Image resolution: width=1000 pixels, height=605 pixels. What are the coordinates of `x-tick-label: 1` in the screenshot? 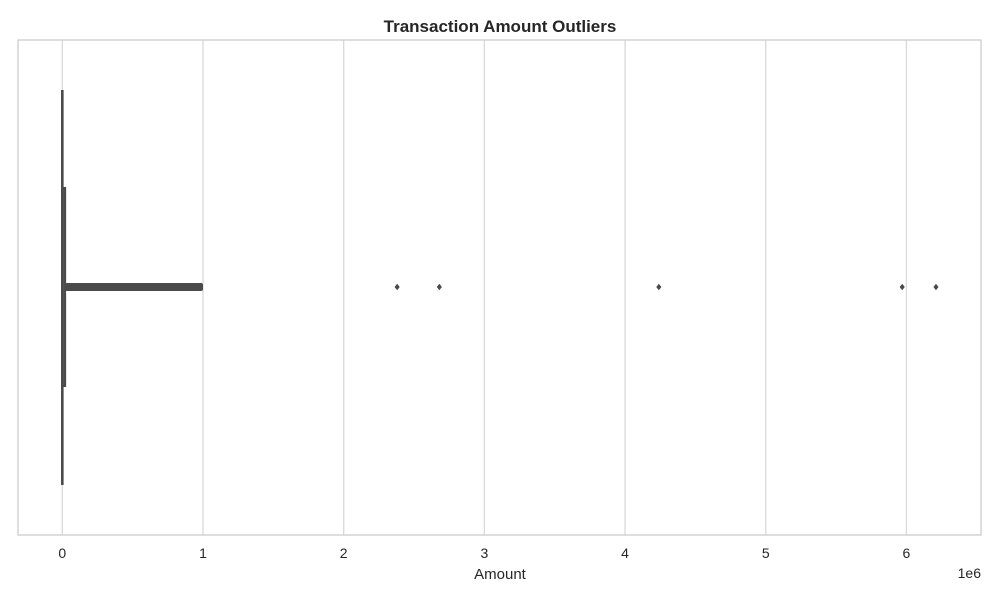 It's located at (203, 553).